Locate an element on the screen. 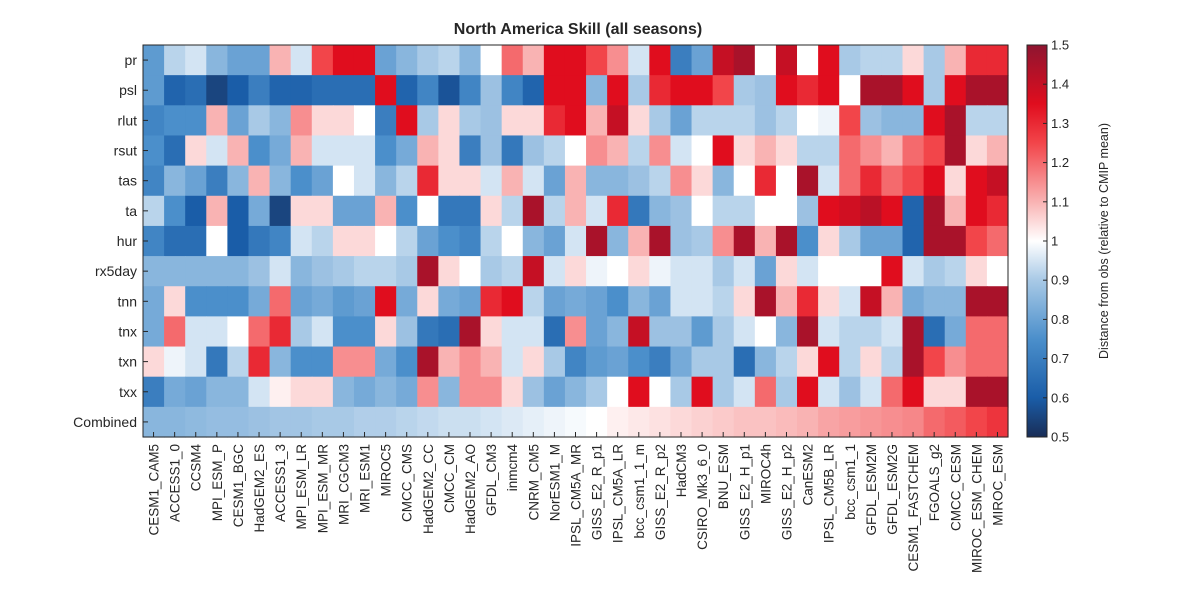 The image size is (1200, 600). column-label: MPI_ESM_LR is located at coordinates (301, 487).